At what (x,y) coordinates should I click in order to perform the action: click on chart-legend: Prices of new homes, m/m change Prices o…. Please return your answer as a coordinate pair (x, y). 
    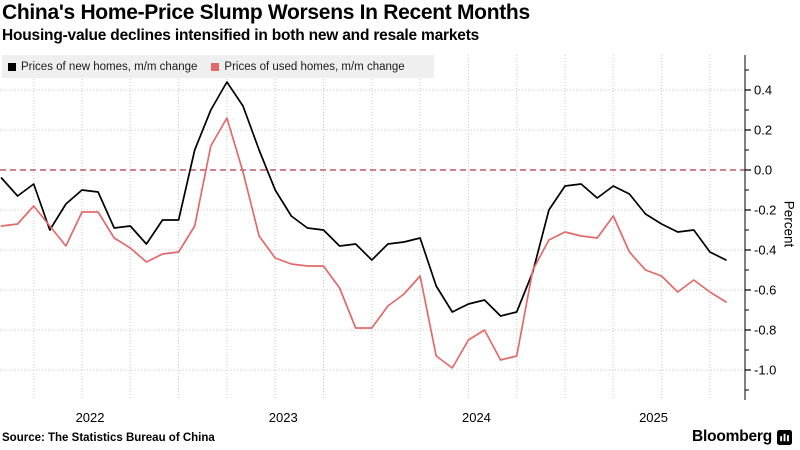
    Looking at the image, I should click on (218, 66).